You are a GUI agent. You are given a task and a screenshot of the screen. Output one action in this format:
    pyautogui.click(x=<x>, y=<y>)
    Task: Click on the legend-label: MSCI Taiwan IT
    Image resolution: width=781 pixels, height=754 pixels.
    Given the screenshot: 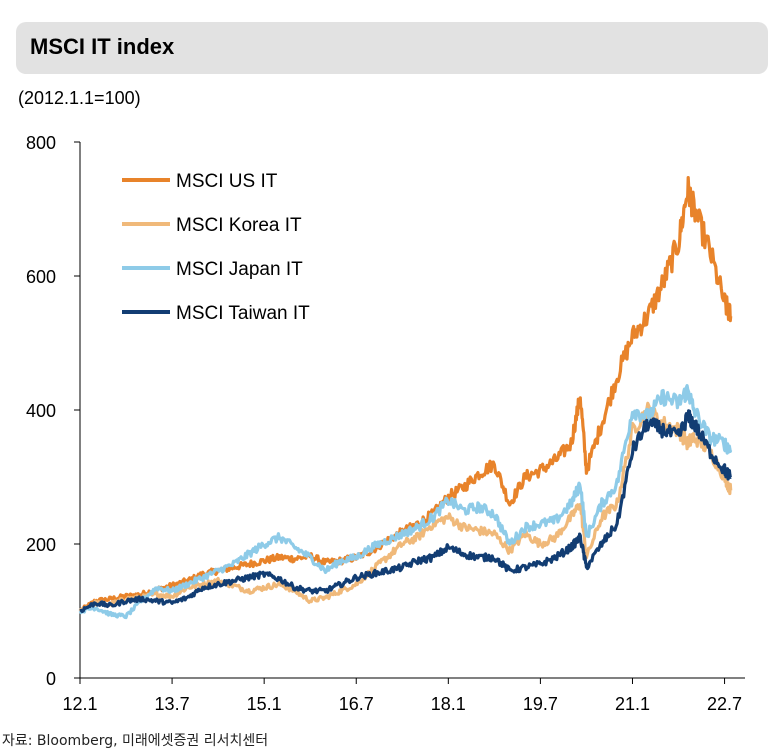 What is the action you would take?
    pyautogui.click(x=243, y=313)
    